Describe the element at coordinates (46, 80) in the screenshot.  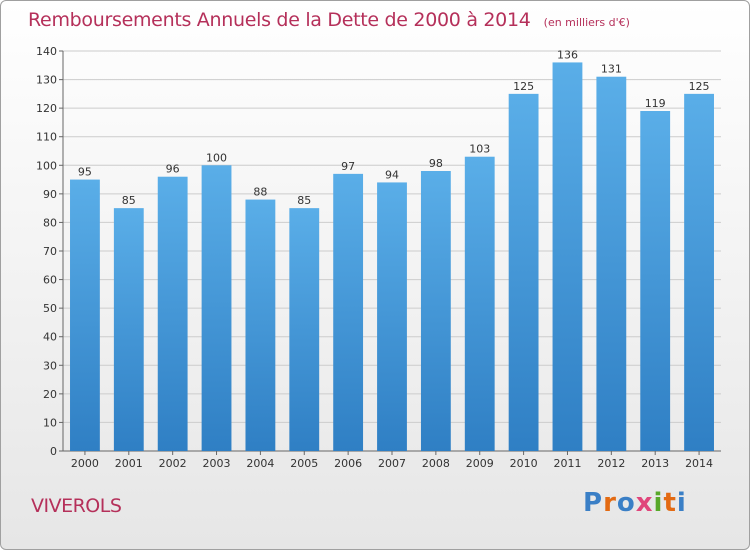
I see `y-tick-label: 130` at that location.